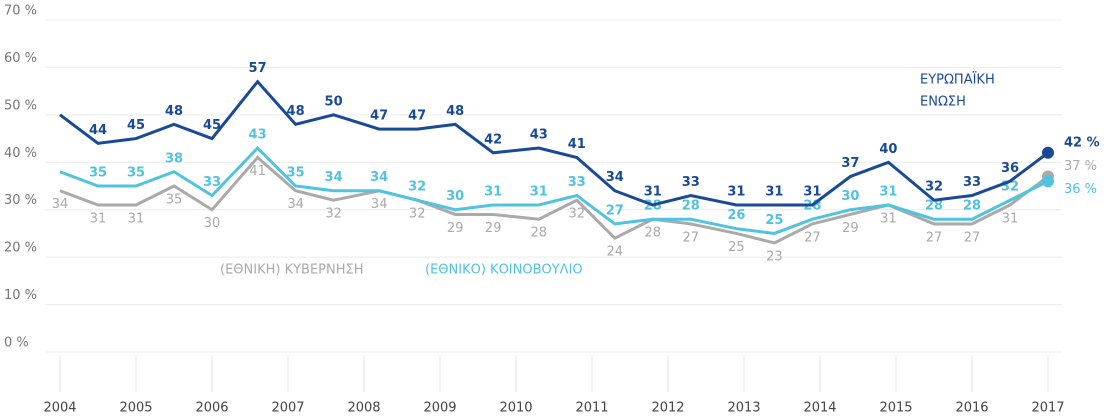  Describe the element at coordinates (1010, 168) in the screenshot. I see `data-label: 36` at that location.